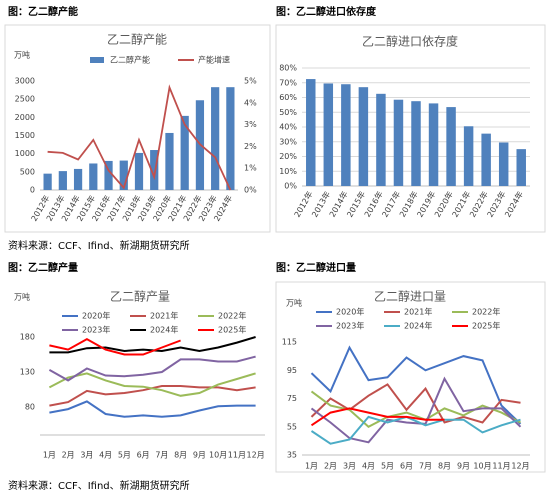 The image size is (550, 498). Describe the element at coordinates (143, 455) in the screenshot. I see `x-tick-label: 6月` at that location.